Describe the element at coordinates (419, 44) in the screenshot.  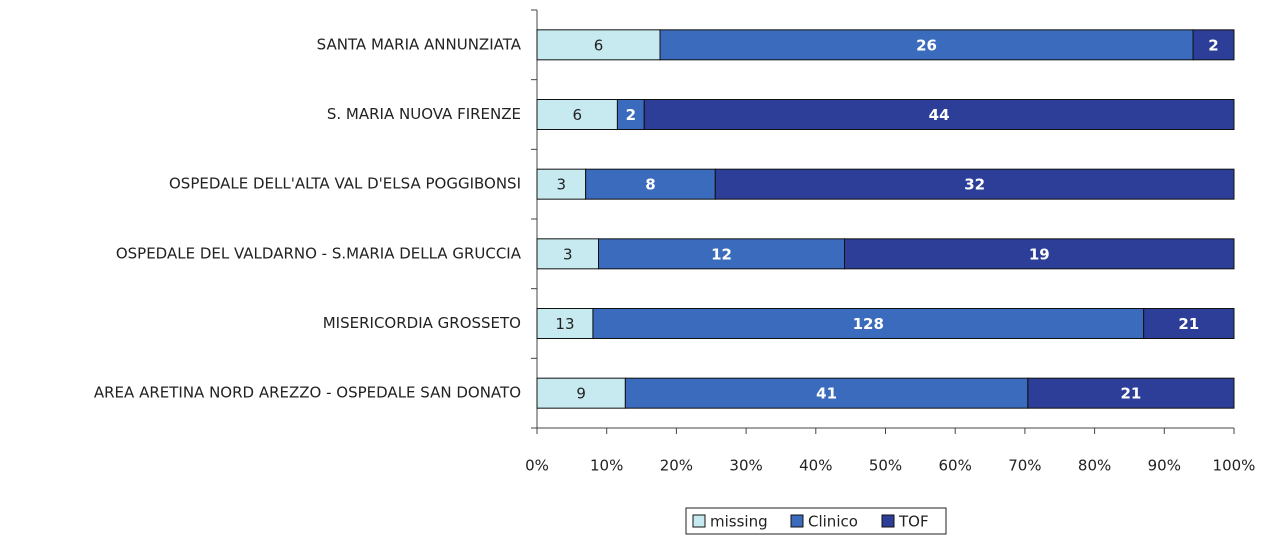
I see `y-tick-label: SANTA MARIA ANNUNZIATA` at that location.